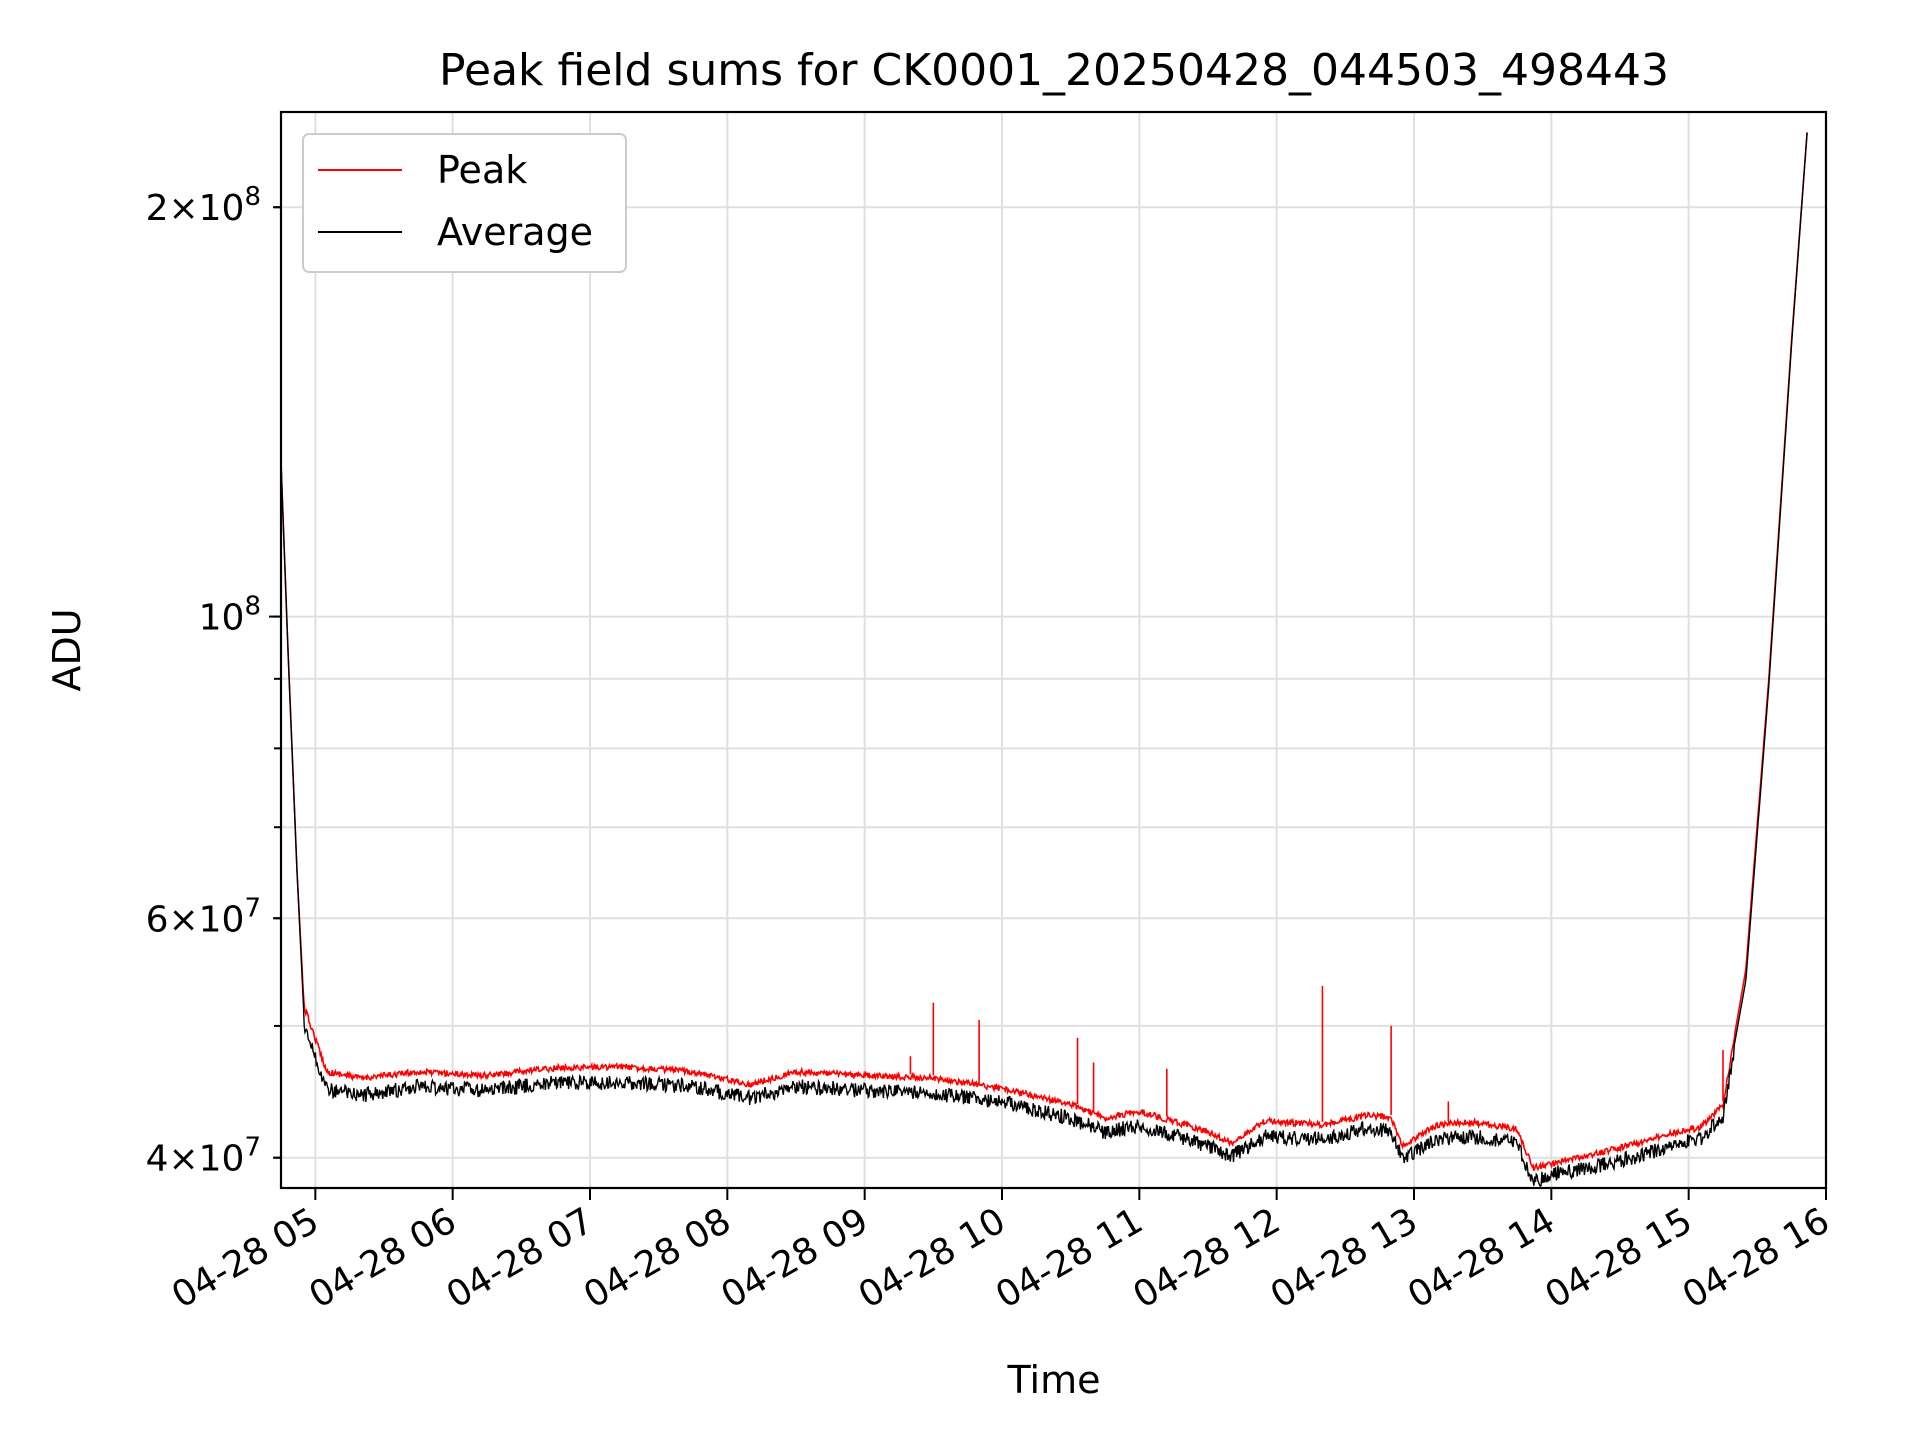  Describe the element at coordinates (1481, 1258) in the screenshot. I see `x-tick-label: 04-28 14` at that location.